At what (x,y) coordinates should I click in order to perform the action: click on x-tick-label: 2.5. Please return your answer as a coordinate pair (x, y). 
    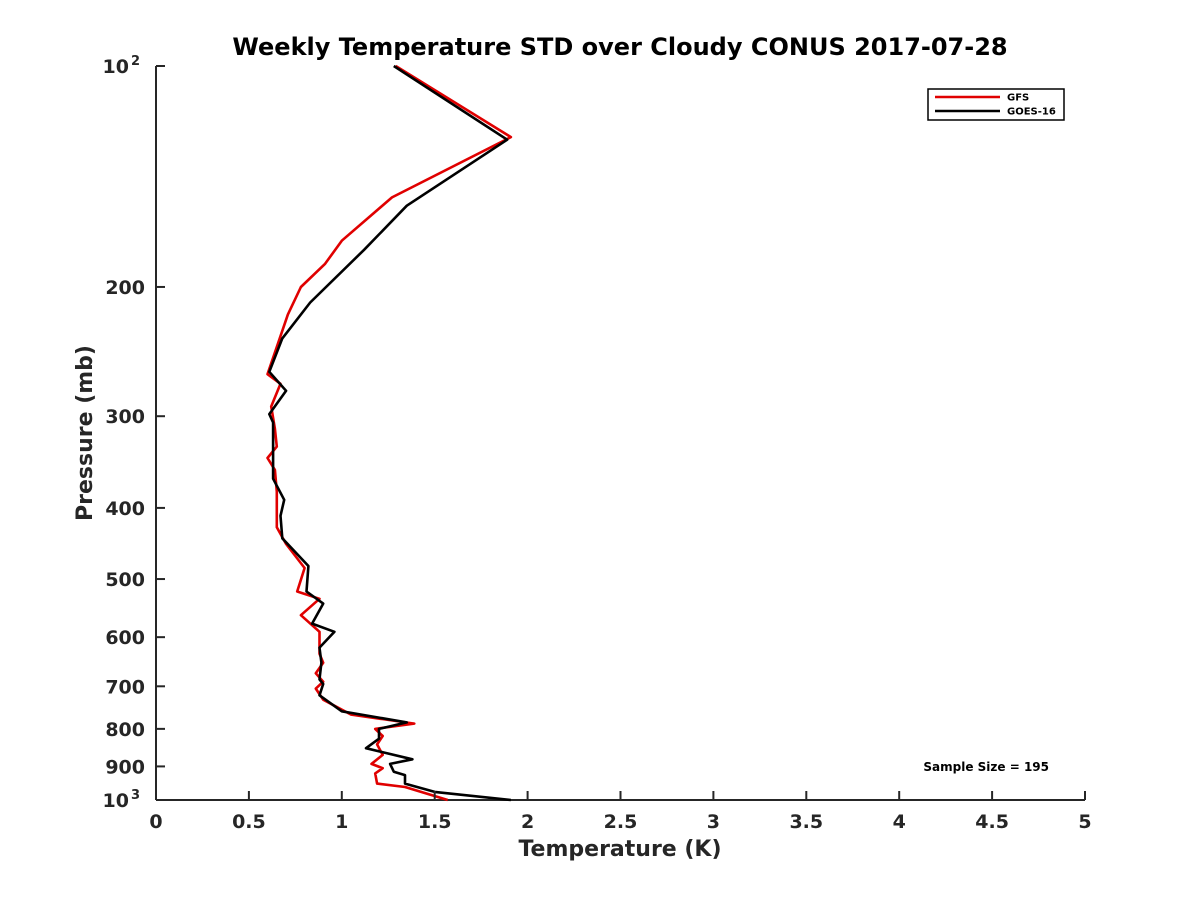
    Looking at the image, I should click on (621, 822).